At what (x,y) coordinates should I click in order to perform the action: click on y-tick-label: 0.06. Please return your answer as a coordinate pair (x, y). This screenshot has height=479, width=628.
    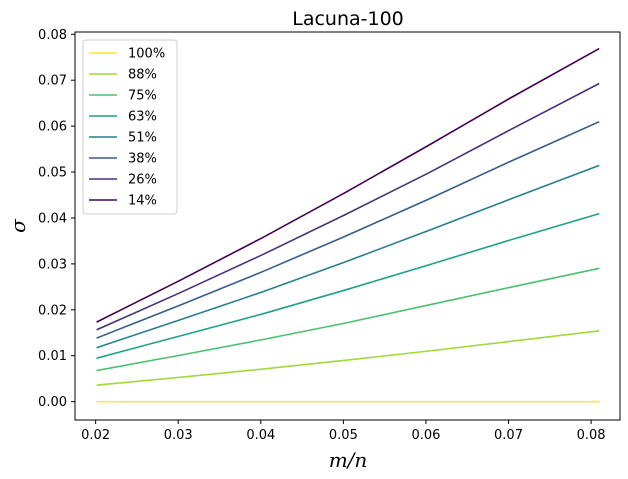
    Looking at the image, I should click on (52, 127).